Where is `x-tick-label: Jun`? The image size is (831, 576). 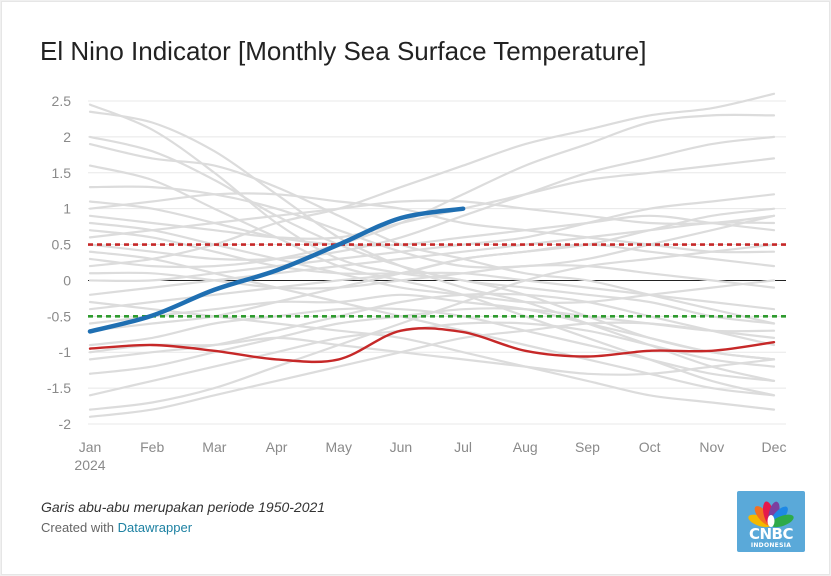 x-tick-label: Jun is located at coordinates (401, 447).